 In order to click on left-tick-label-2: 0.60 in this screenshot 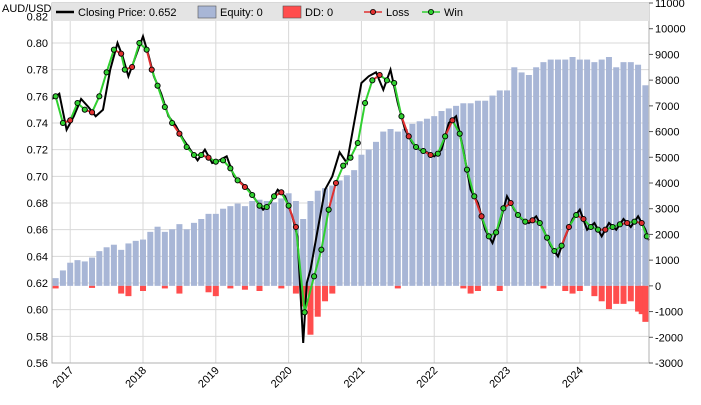, I will do `click(37, 311)`.